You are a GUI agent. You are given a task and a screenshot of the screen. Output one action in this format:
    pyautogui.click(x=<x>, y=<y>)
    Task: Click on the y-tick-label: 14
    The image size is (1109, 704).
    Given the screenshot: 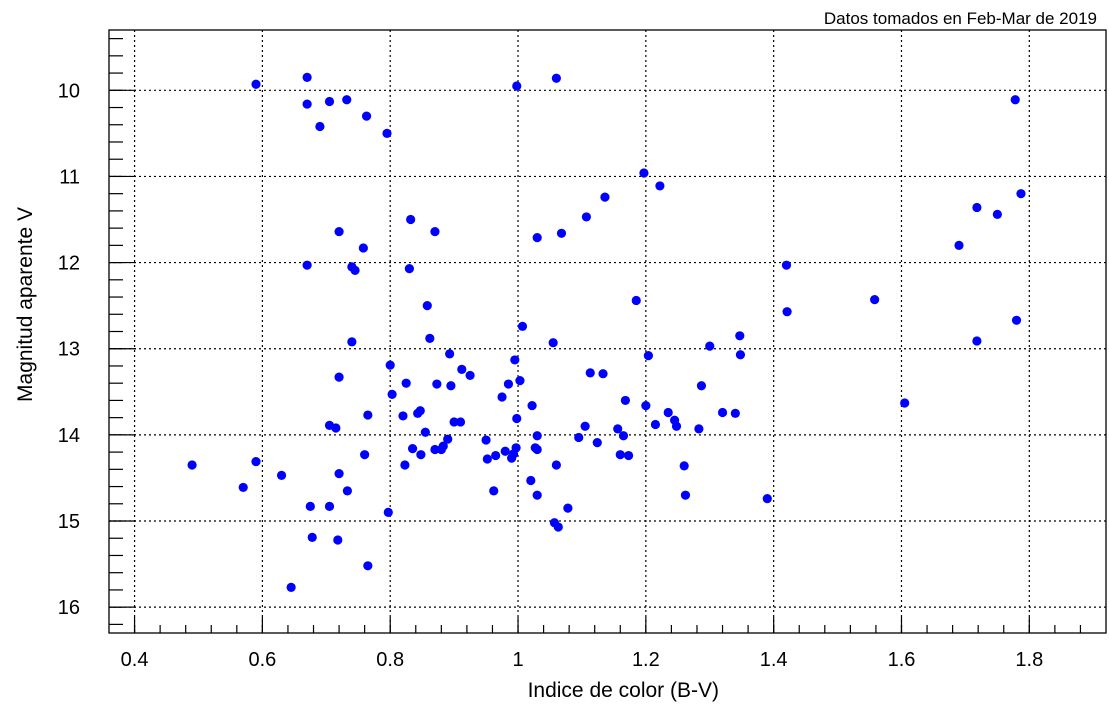 What is the action you would take?
    pyautogui.click(x=69, y=436)
    